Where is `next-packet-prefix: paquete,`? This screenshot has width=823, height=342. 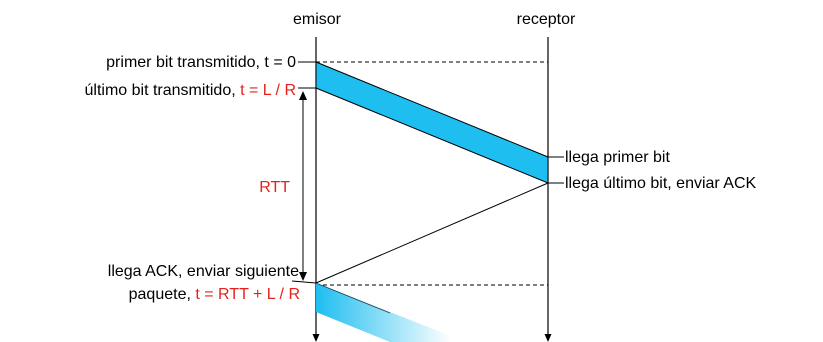 next-packet-prefix: paquete, is located at coordinates (160, 294).